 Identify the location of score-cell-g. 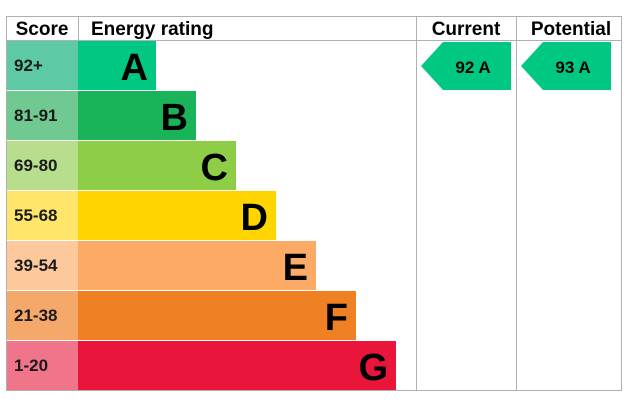
(42, 365).